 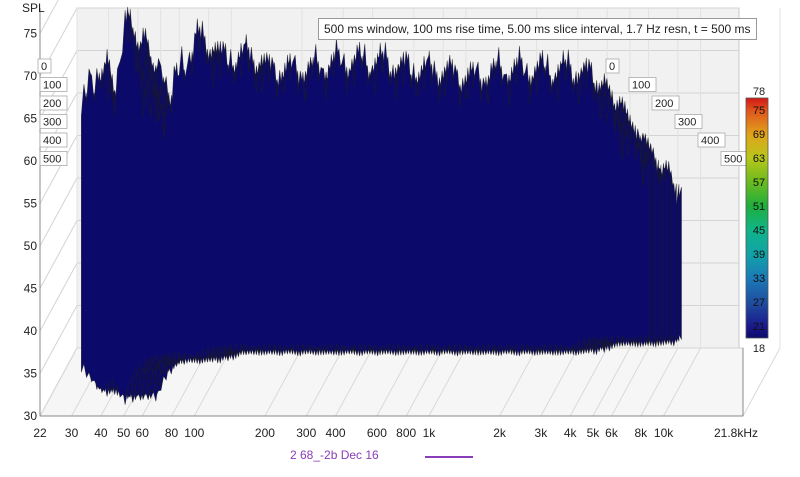 What do you see at coordinates (377, 433) in the screenshot?
I see `x-tick-label: 600` at bounding box center [377, 433].